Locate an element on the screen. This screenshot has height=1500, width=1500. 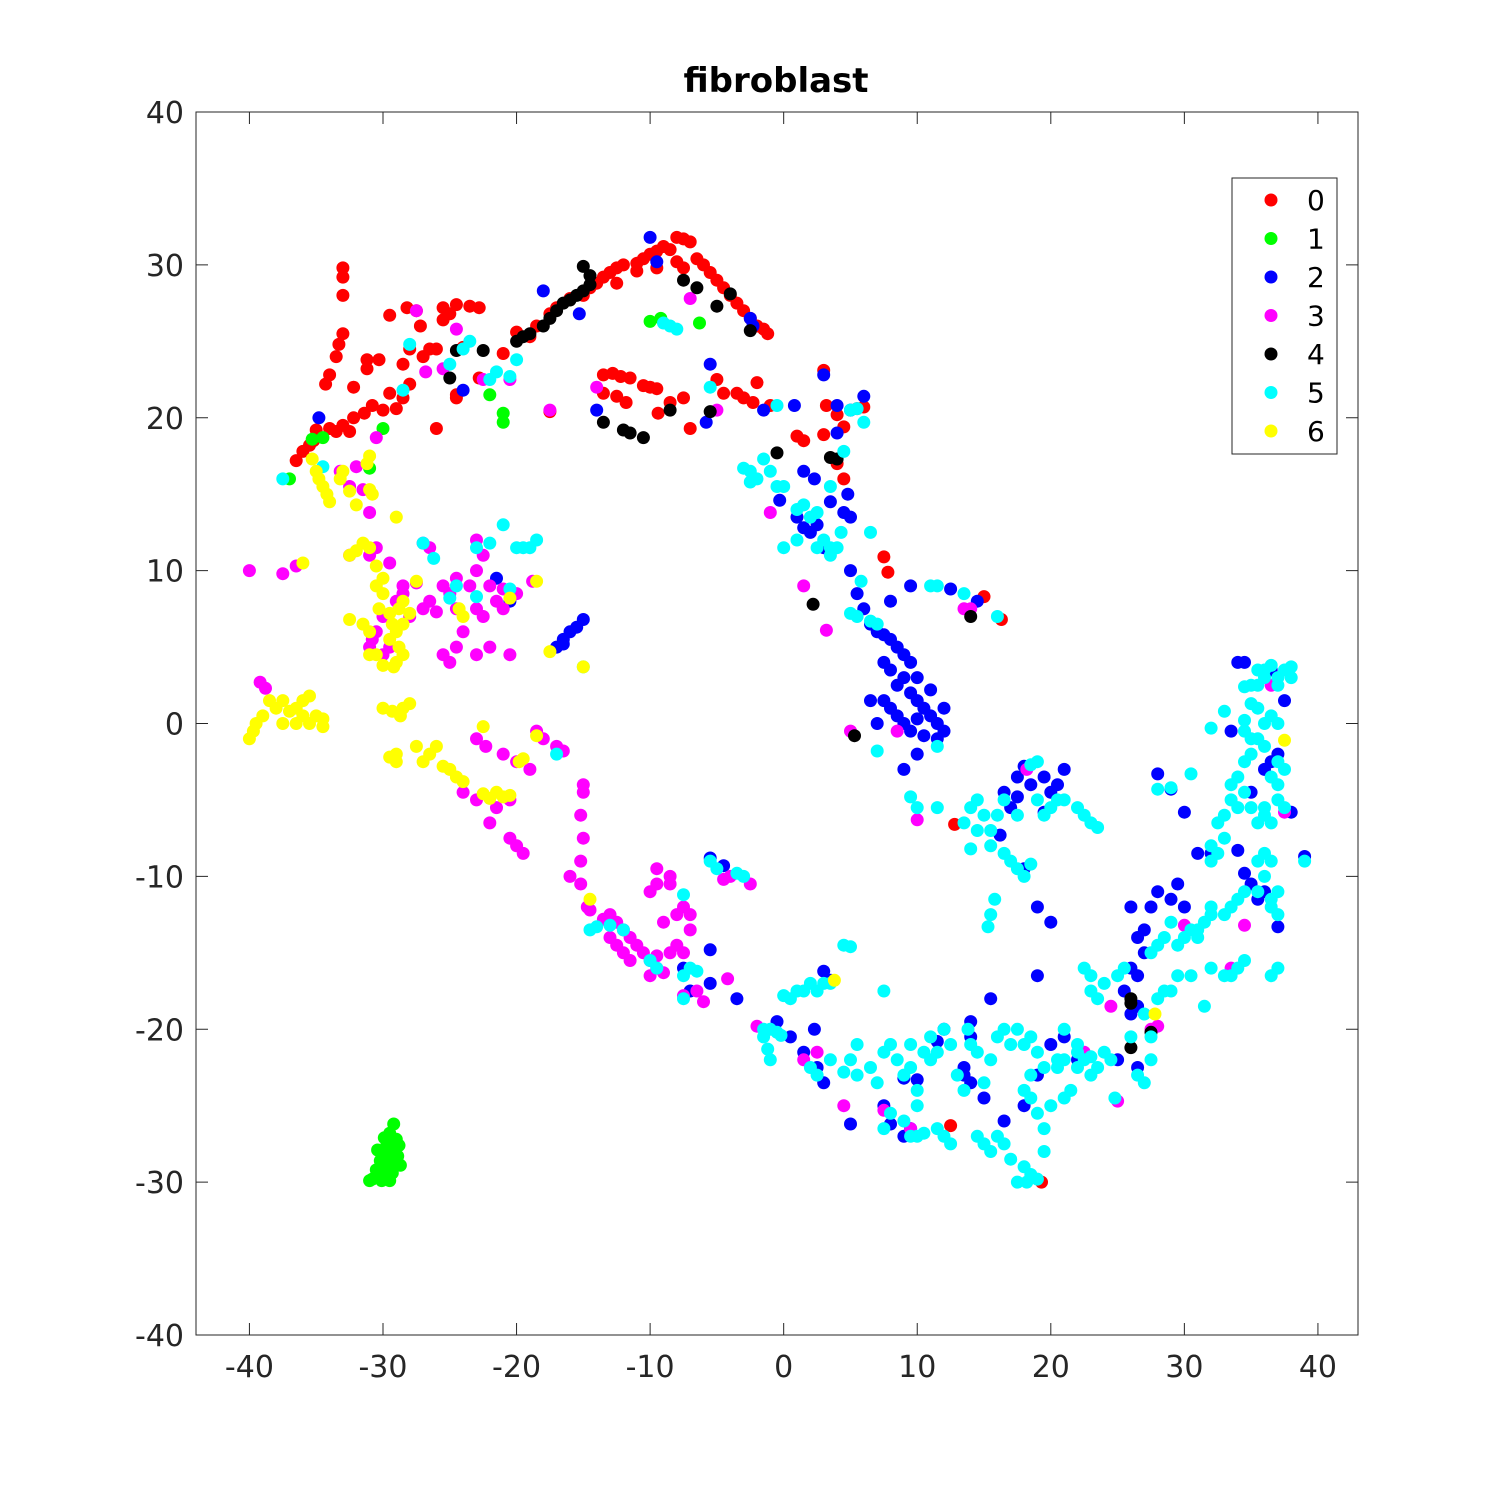
x-tick-label: 30 is located at coordinates (1184, 1367).